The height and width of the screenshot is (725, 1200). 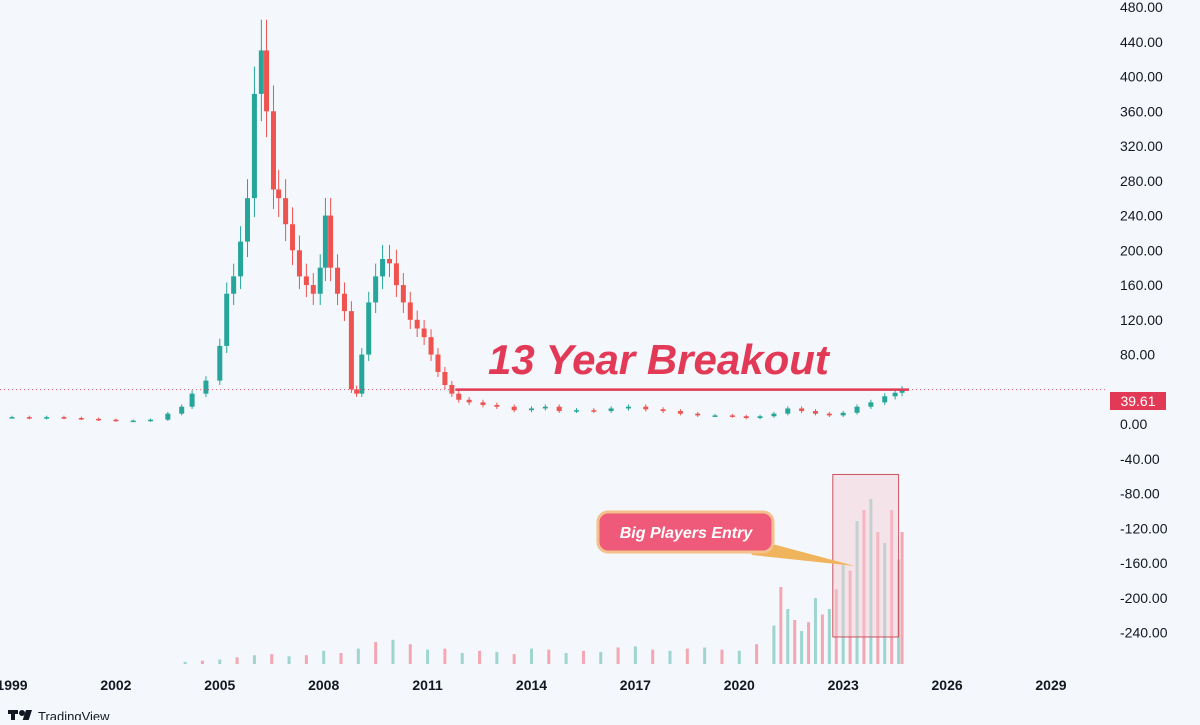 What do you see at coordinates (687, 533) in the screenshot?
I see `callout-label: Big Players Entry` at bounding box center [687, 533].